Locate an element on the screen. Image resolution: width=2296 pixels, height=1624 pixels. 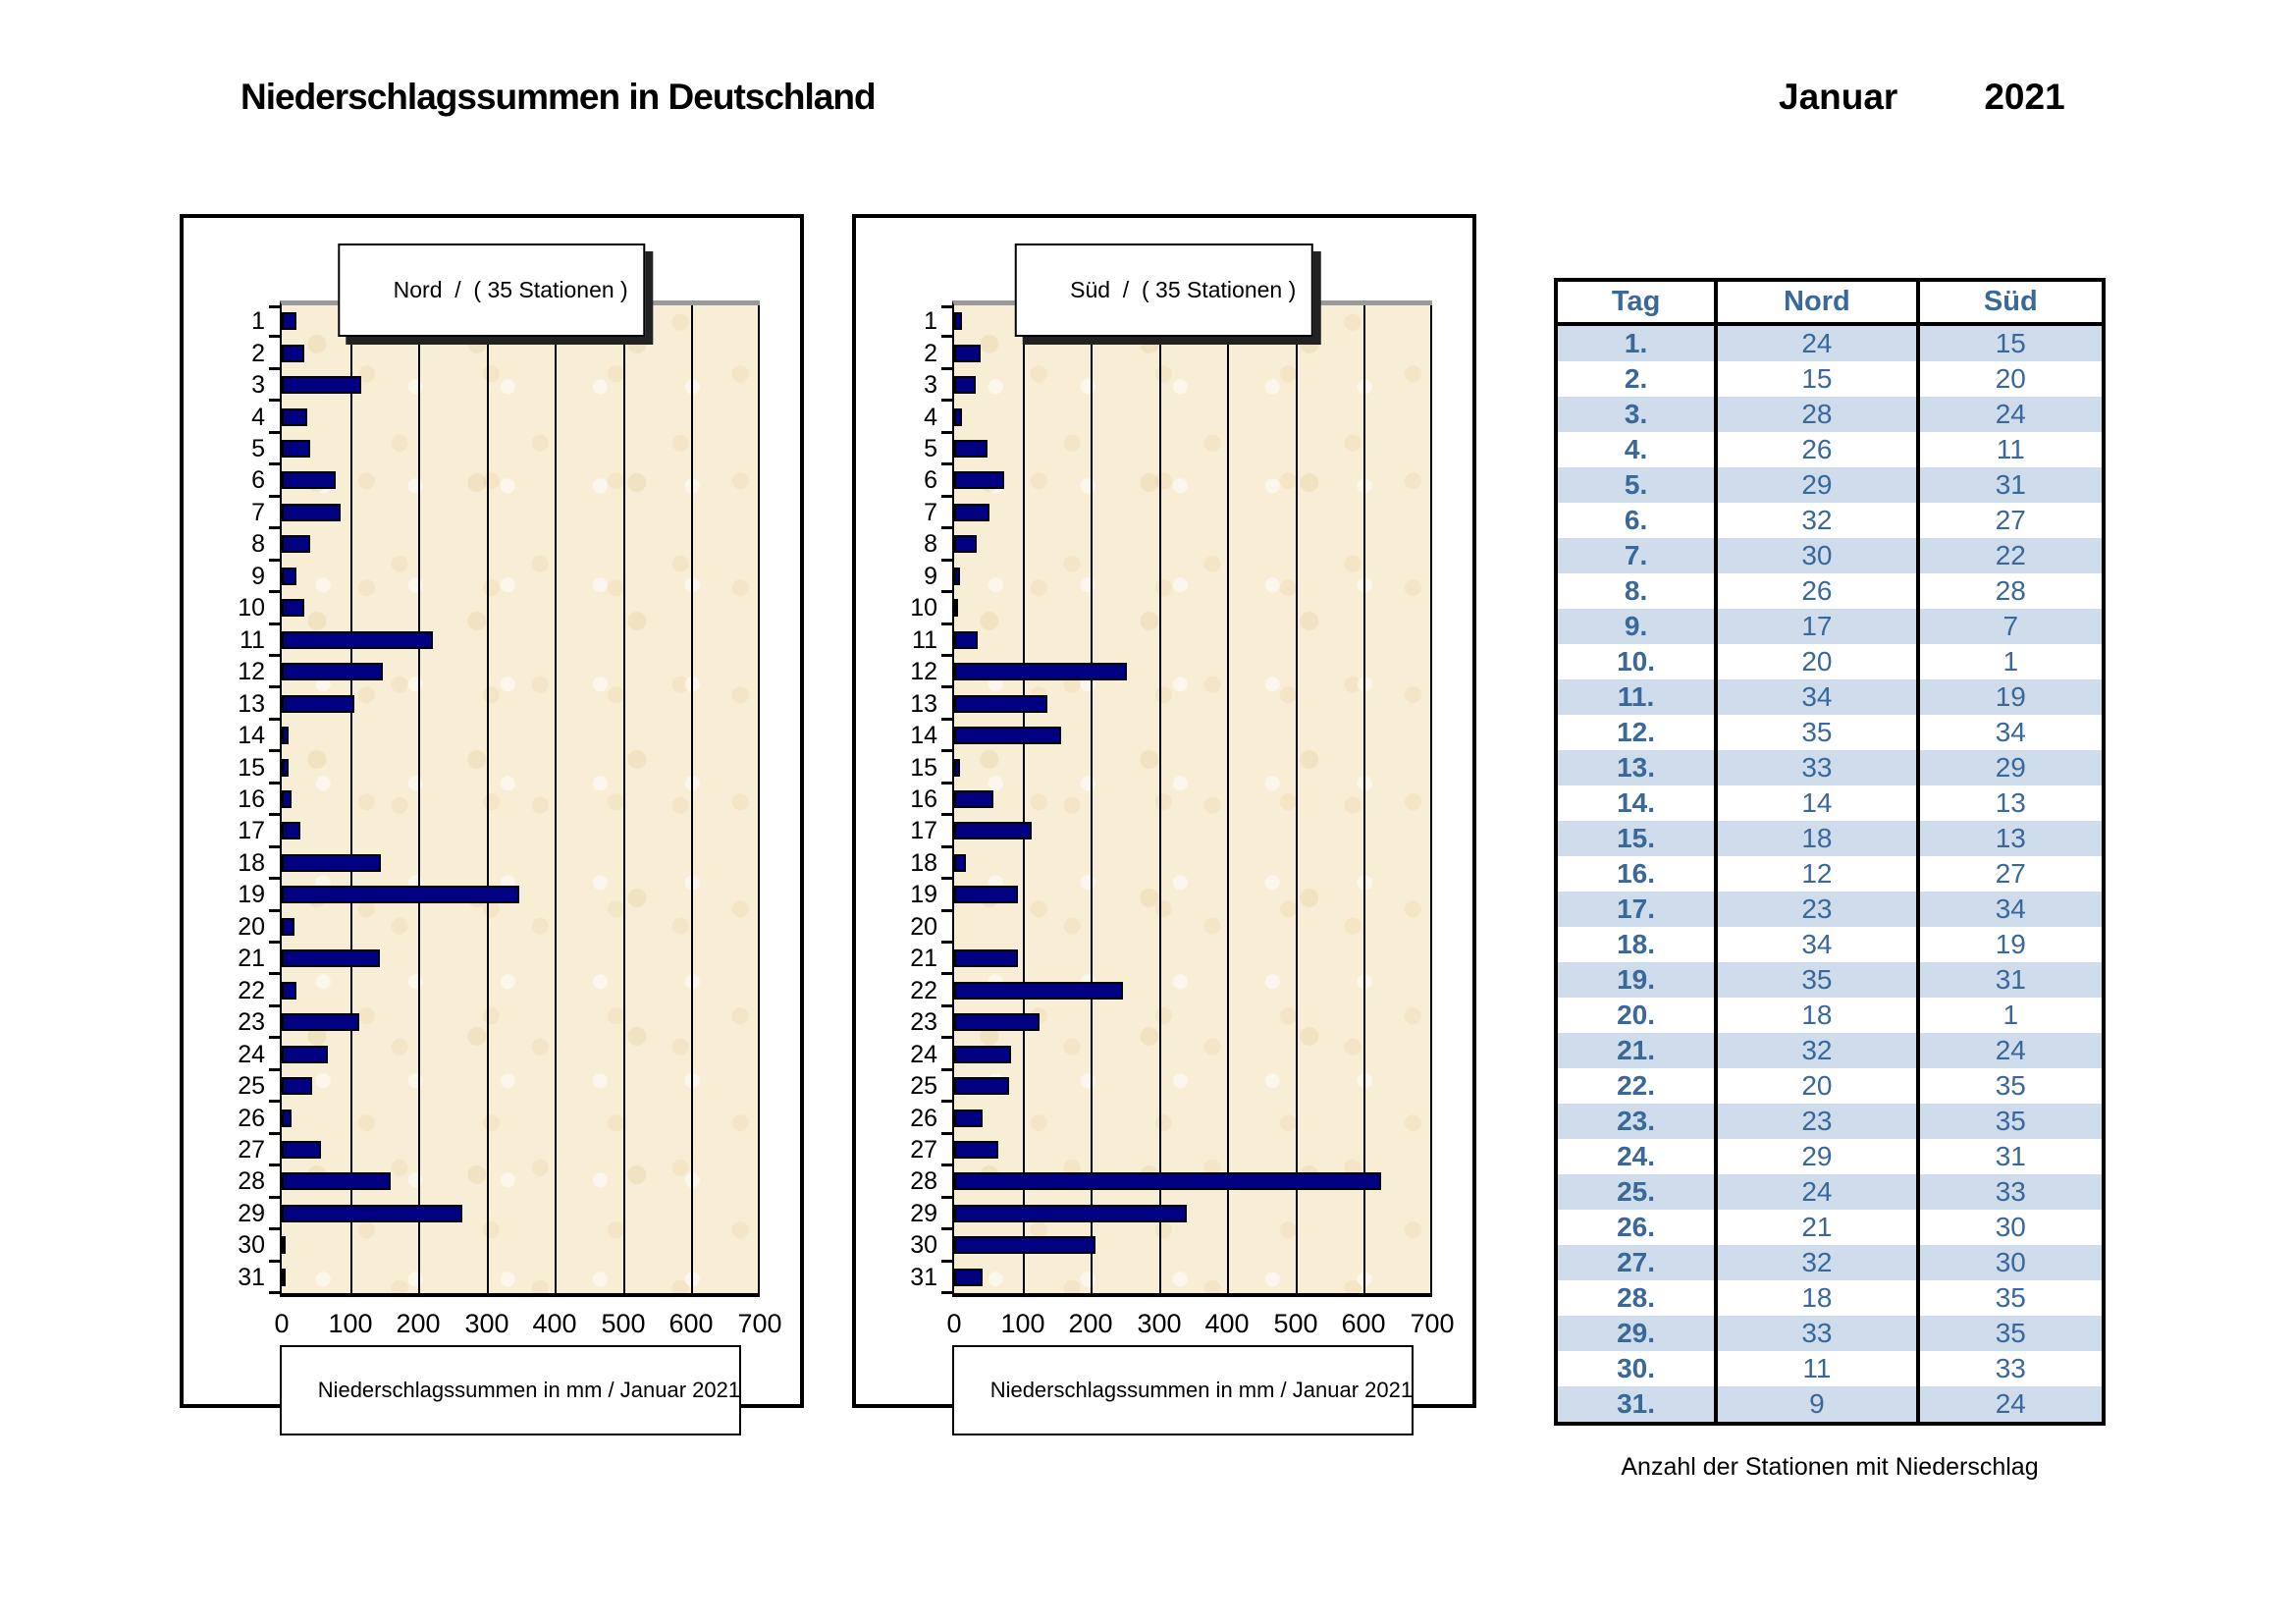
day-cell: 25. is located at coordinates (1636, 1192).